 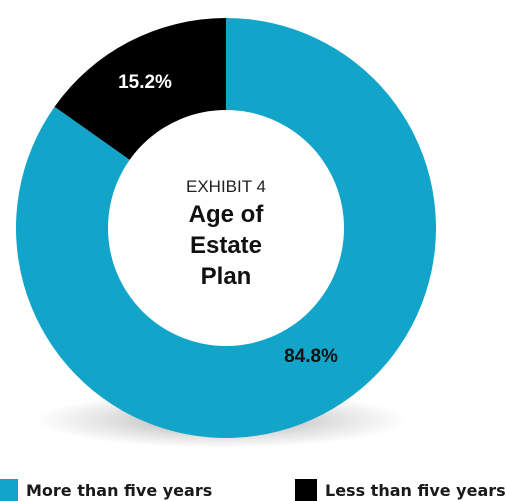 What do you see at coordinates (9, 490) in the screenshot?
I see `legend-swatch-more` at bounding box center [9, 490].